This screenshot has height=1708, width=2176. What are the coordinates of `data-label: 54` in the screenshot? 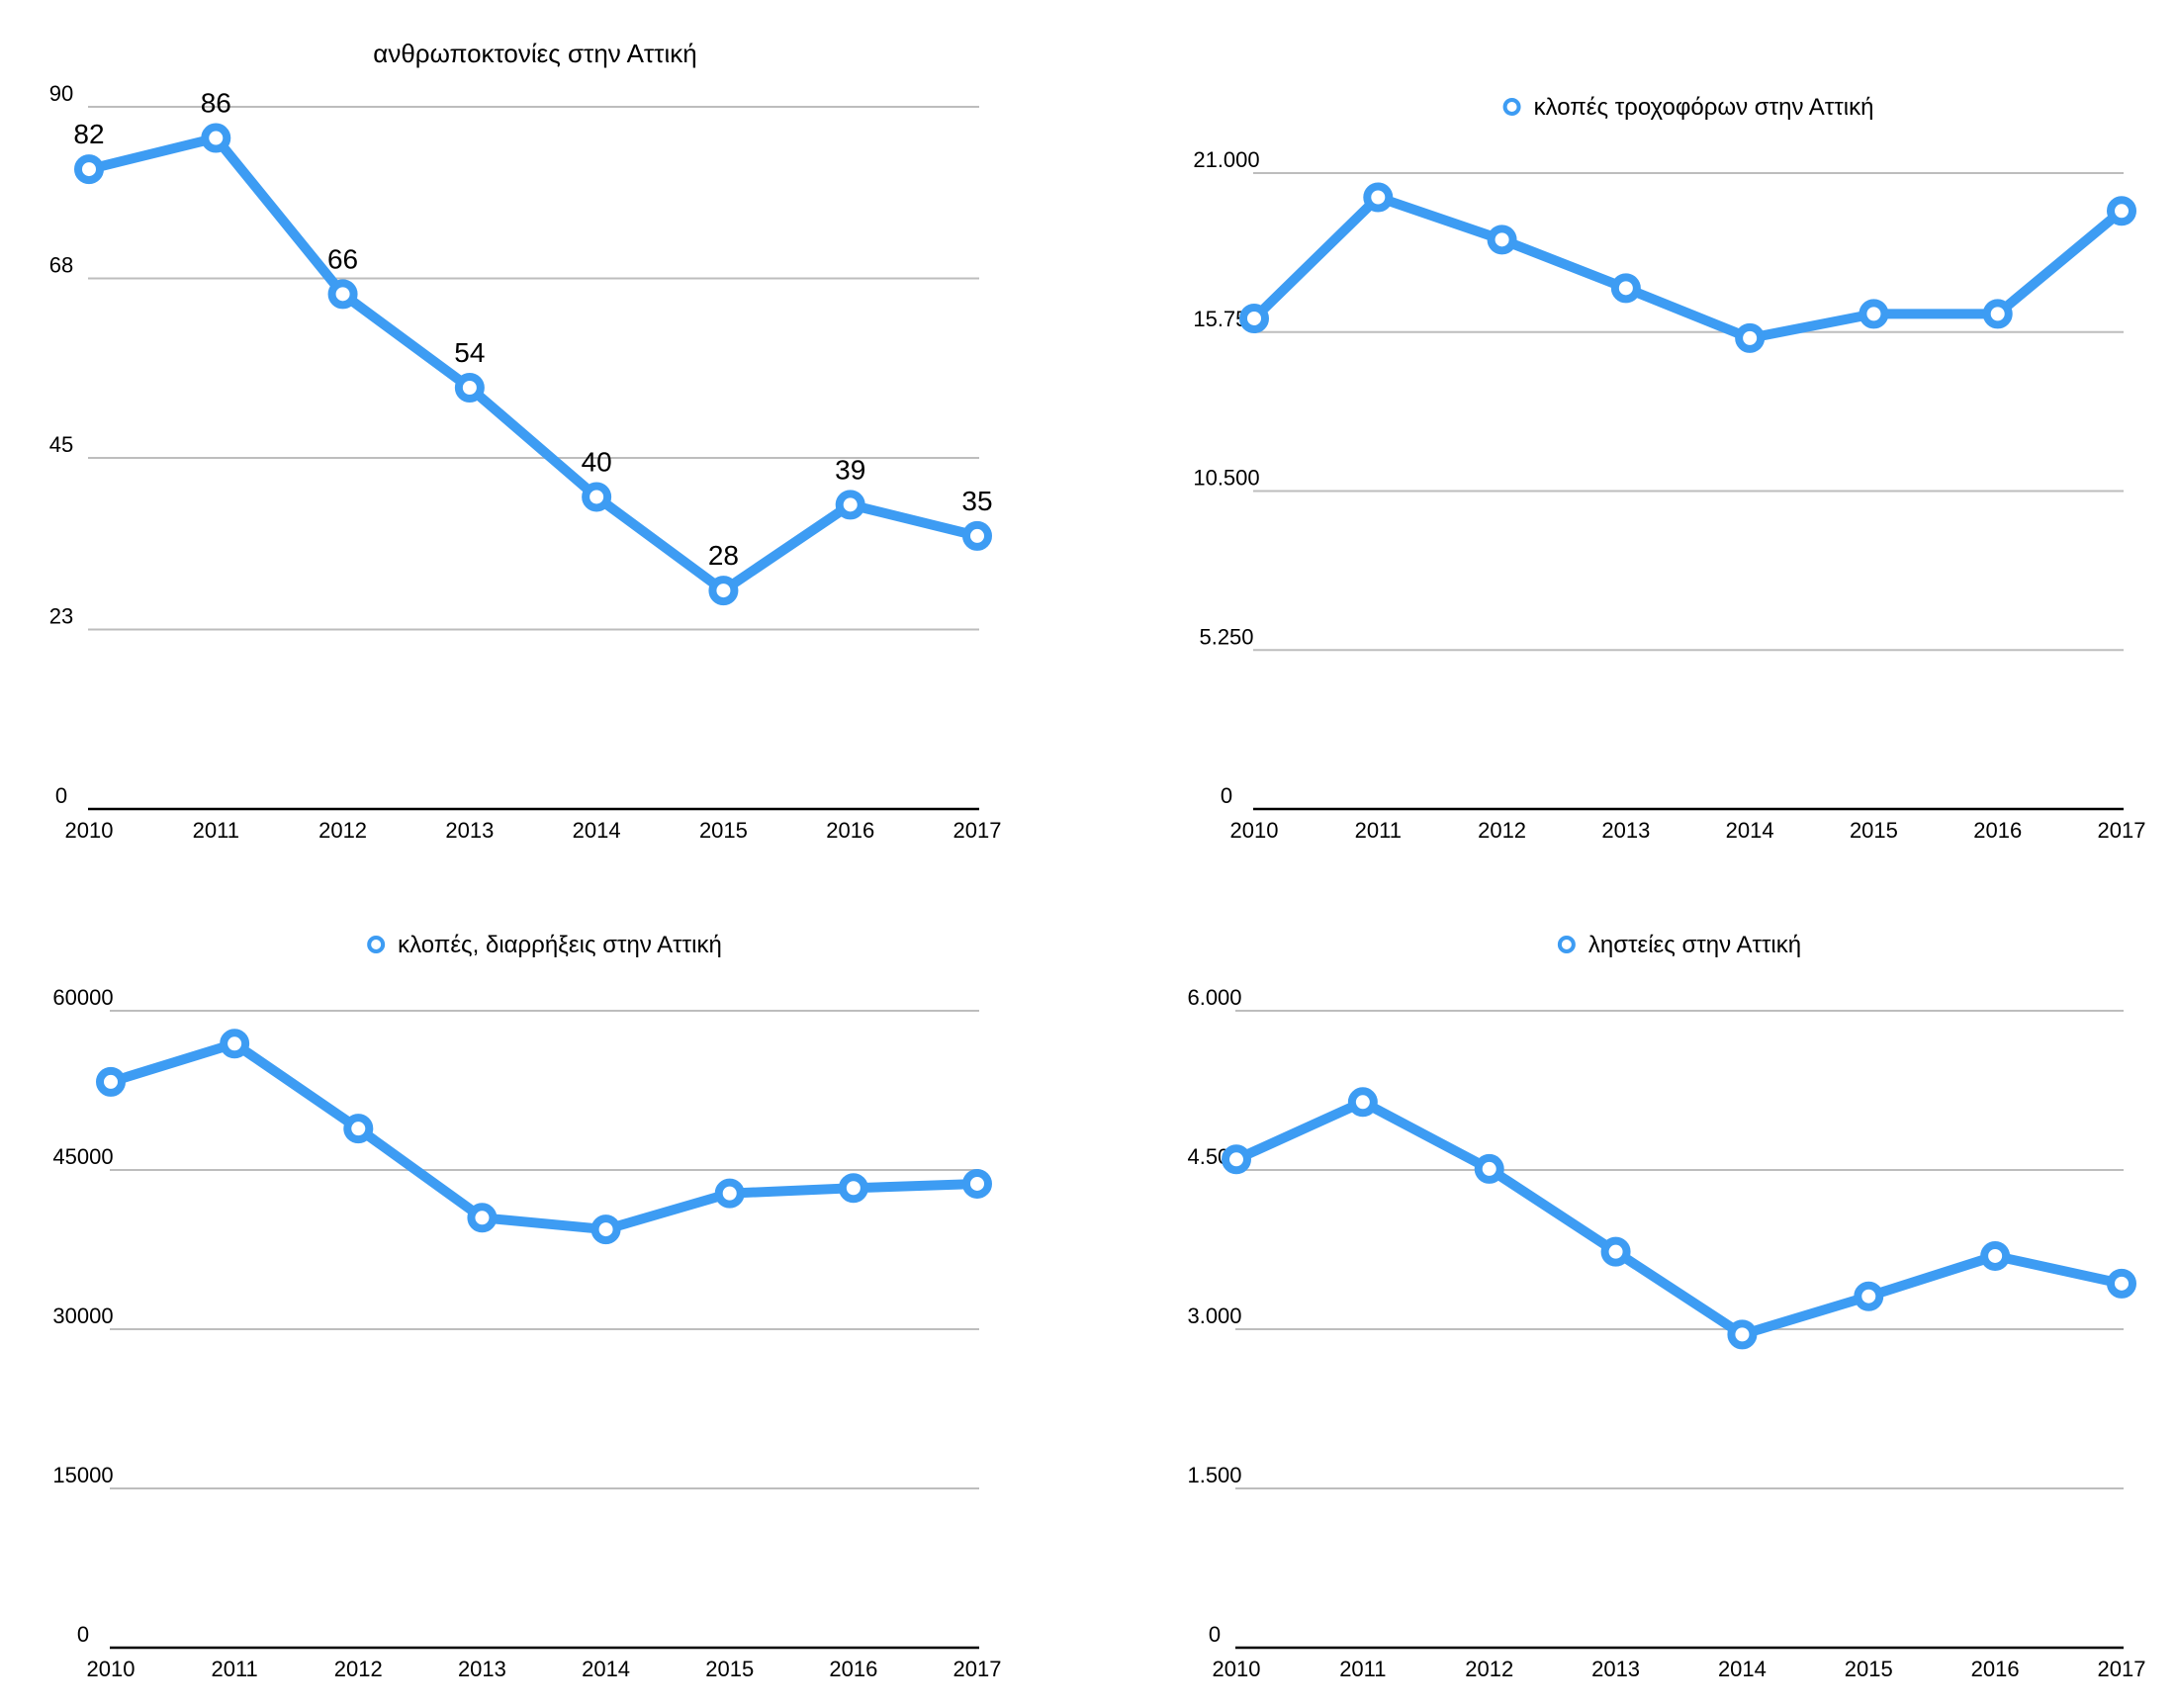 It's located at (469, 352).